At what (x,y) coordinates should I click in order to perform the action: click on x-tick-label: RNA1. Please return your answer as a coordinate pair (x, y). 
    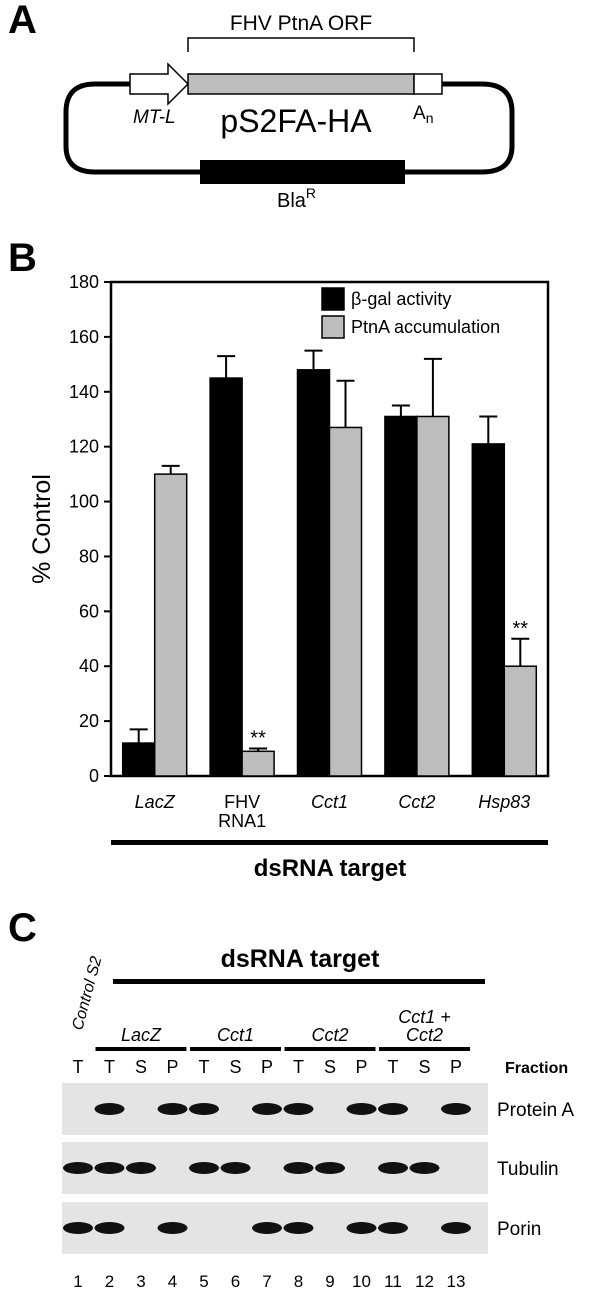
    Looking at the image, I should click on (242, 821).